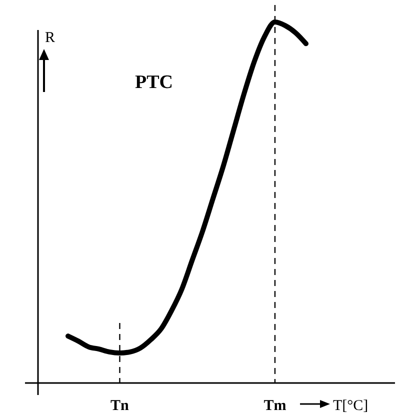 This screenshot has width=410, height=418. What do you see at coordinates (350, 406) in the screenshot?
I see `x-axis-title: T[°C]` at bounding box center [350, 406].